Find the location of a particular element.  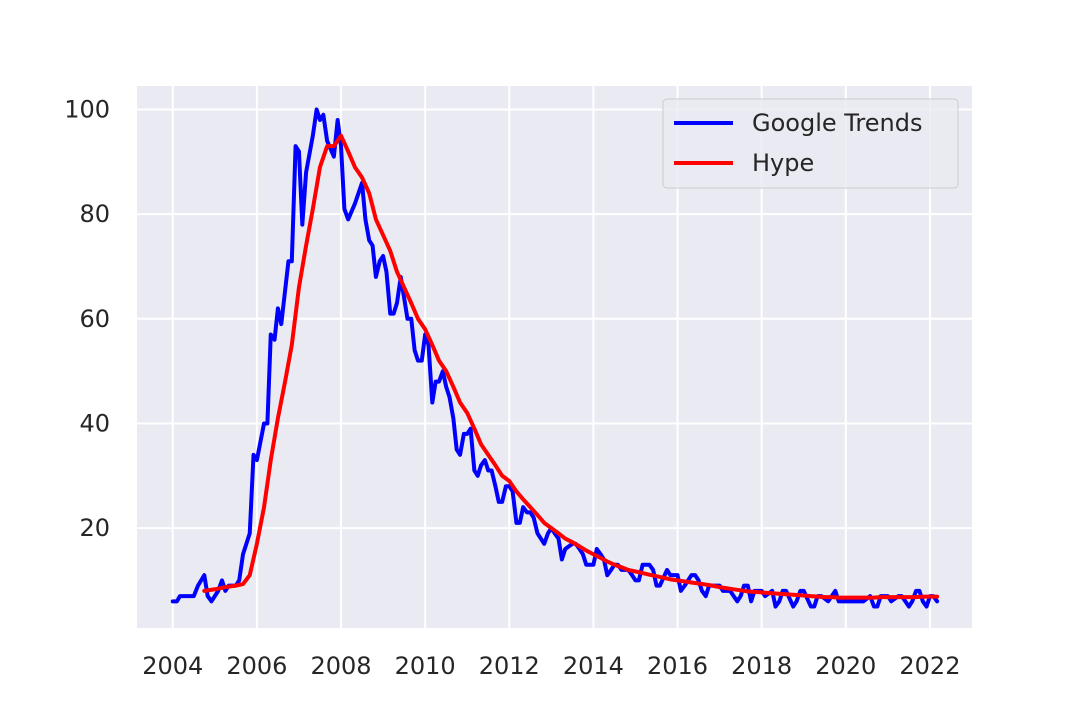

legend-google-trends-label: Google Trends is located at coordinates (837, 123).